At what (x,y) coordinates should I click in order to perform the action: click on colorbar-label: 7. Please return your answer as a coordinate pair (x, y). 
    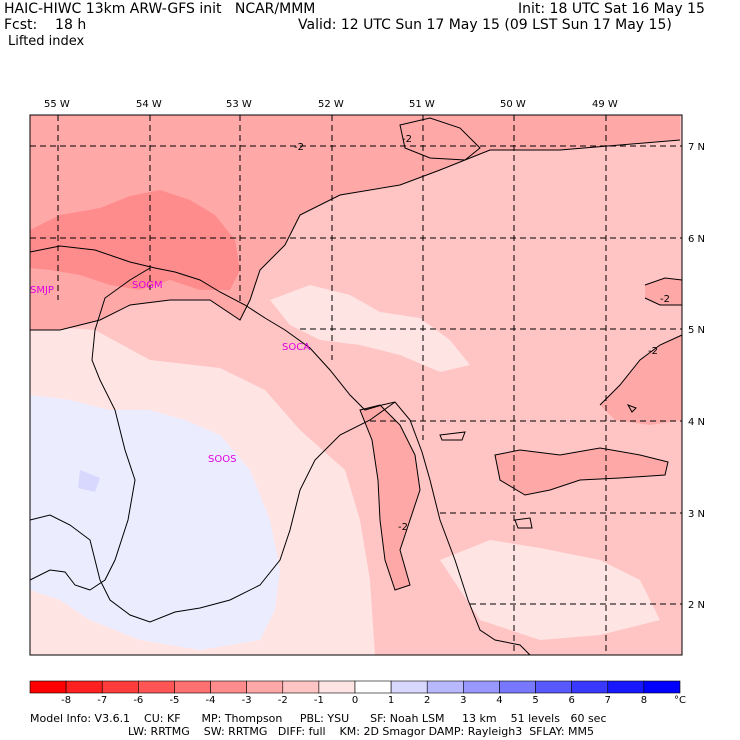
    Looking at the image, I should click on (607, 700).